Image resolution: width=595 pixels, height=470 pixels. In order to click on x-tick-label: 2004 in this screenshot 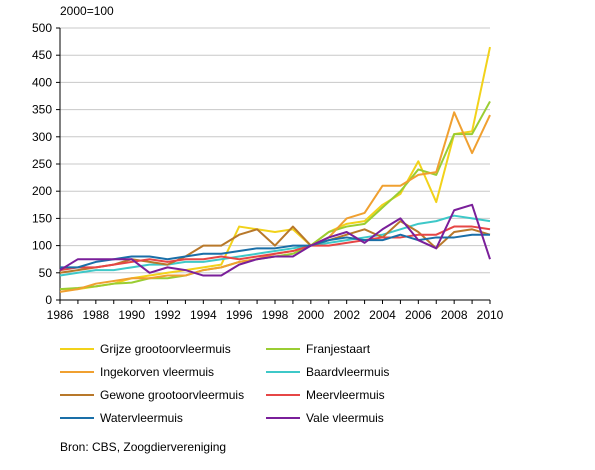, I will do `click(382, 315)`.